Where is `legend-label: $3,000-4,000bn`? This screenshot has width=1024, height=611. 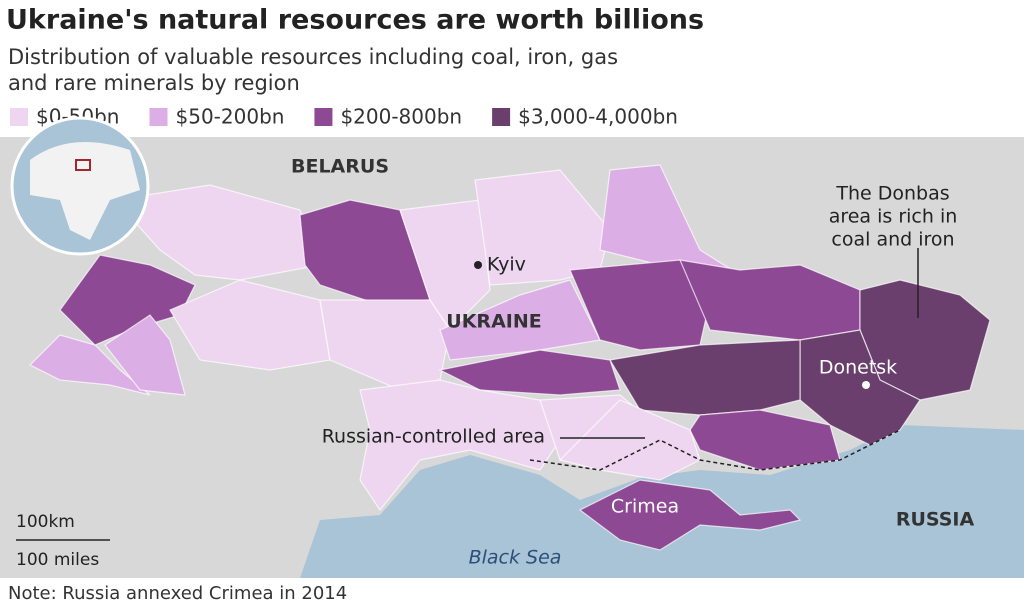
legend-label: $3,000-4,000bn is located at coordinates (598, 117).